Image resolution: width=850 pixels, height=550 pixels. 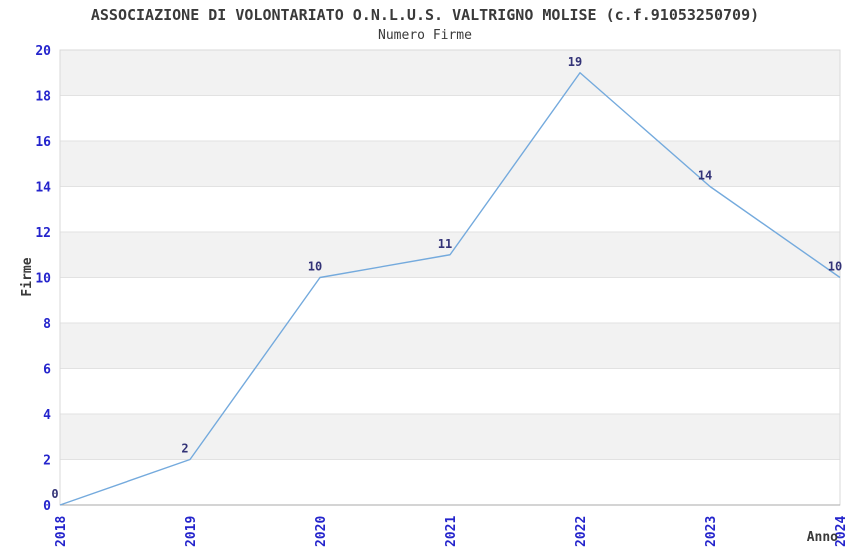 I want to click on y-tick-label: 16, so click(x=43, y=142).